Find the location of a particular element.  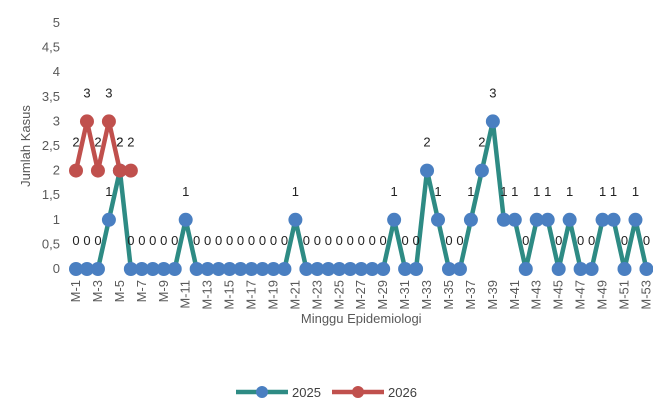

x-tick-label: M-33 is located at coordinates (426, 295).